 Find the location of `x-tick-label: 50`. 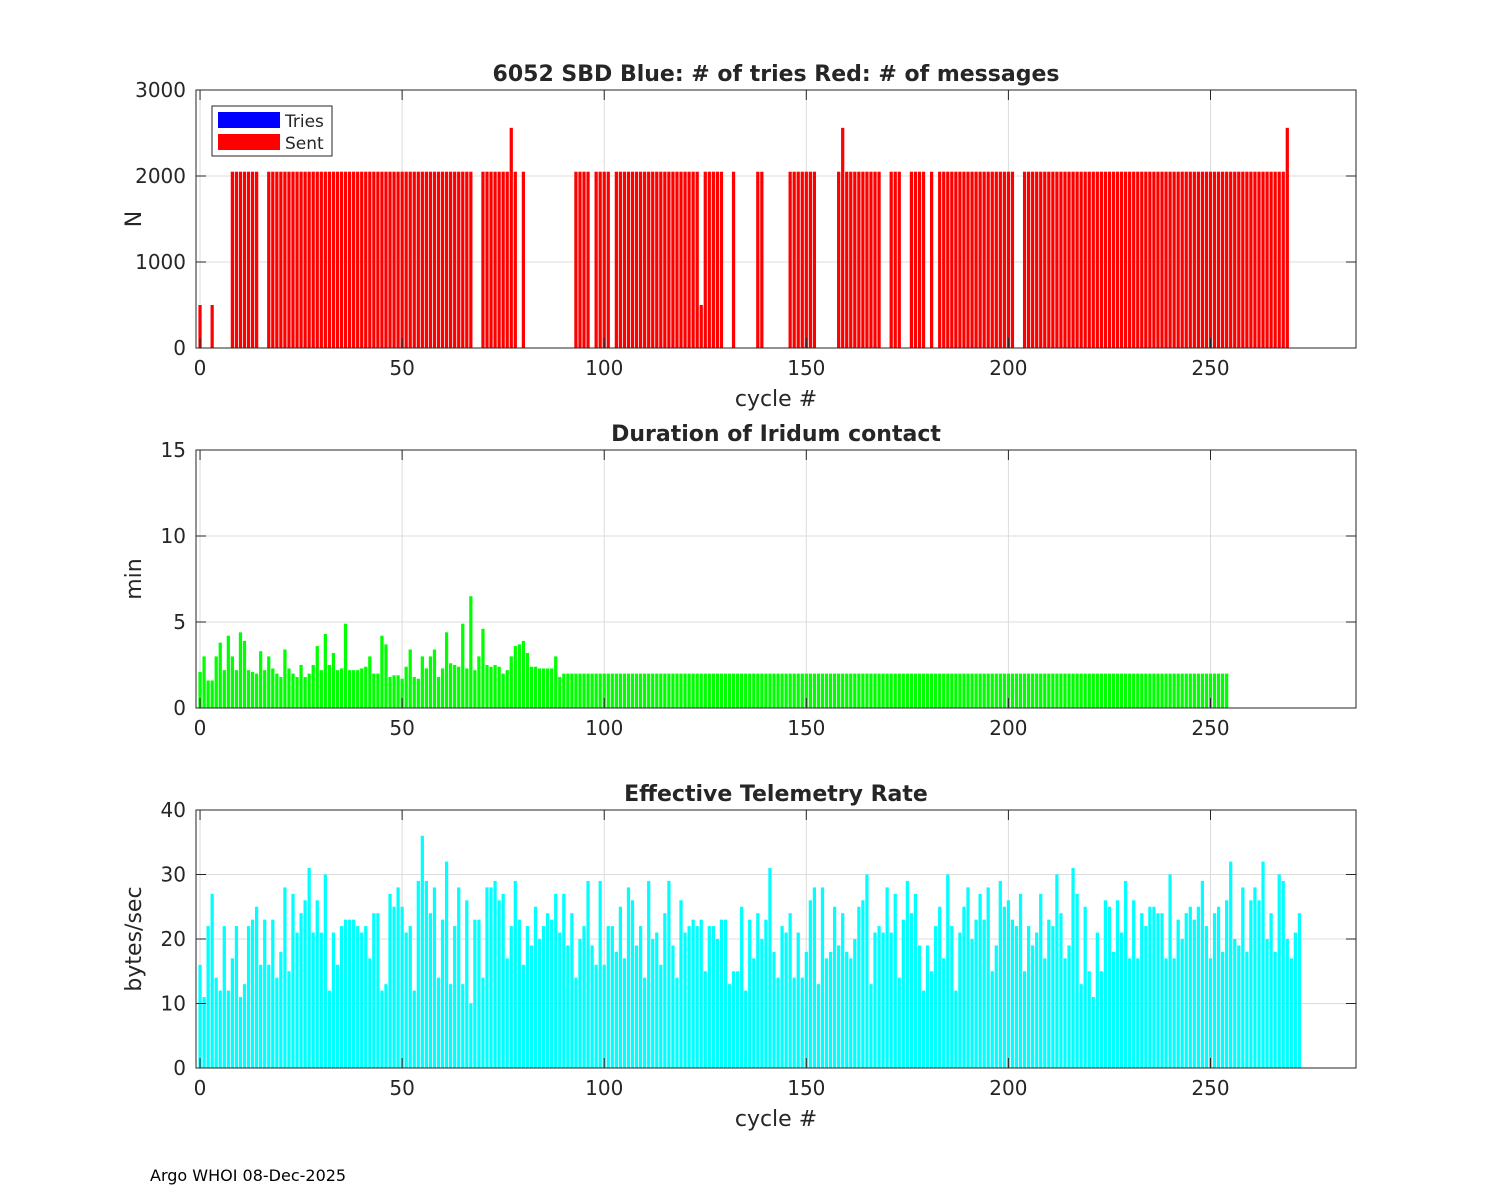

x-tick-label: 50 is located at coordinates (401, 728).